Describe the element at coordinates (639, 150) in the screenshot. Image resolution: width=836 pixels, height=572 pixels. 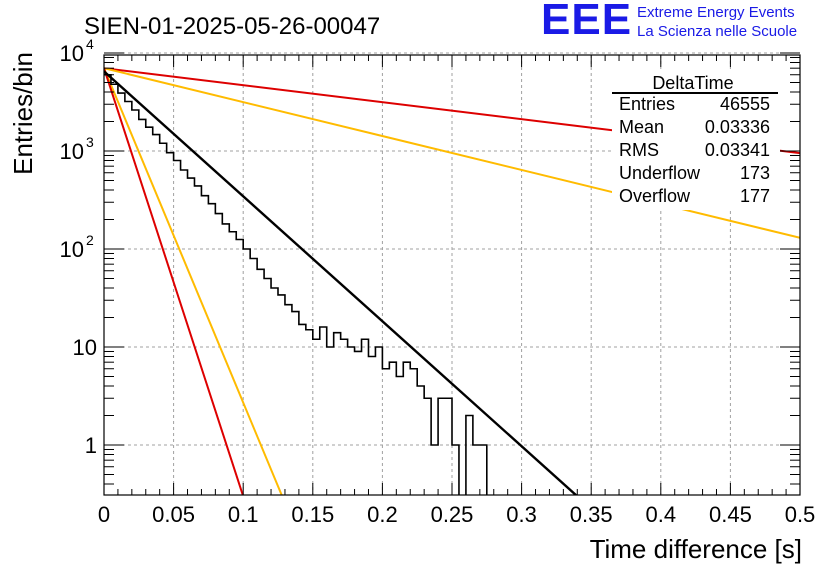
I see `stats-label-rms: RMS` at that location.